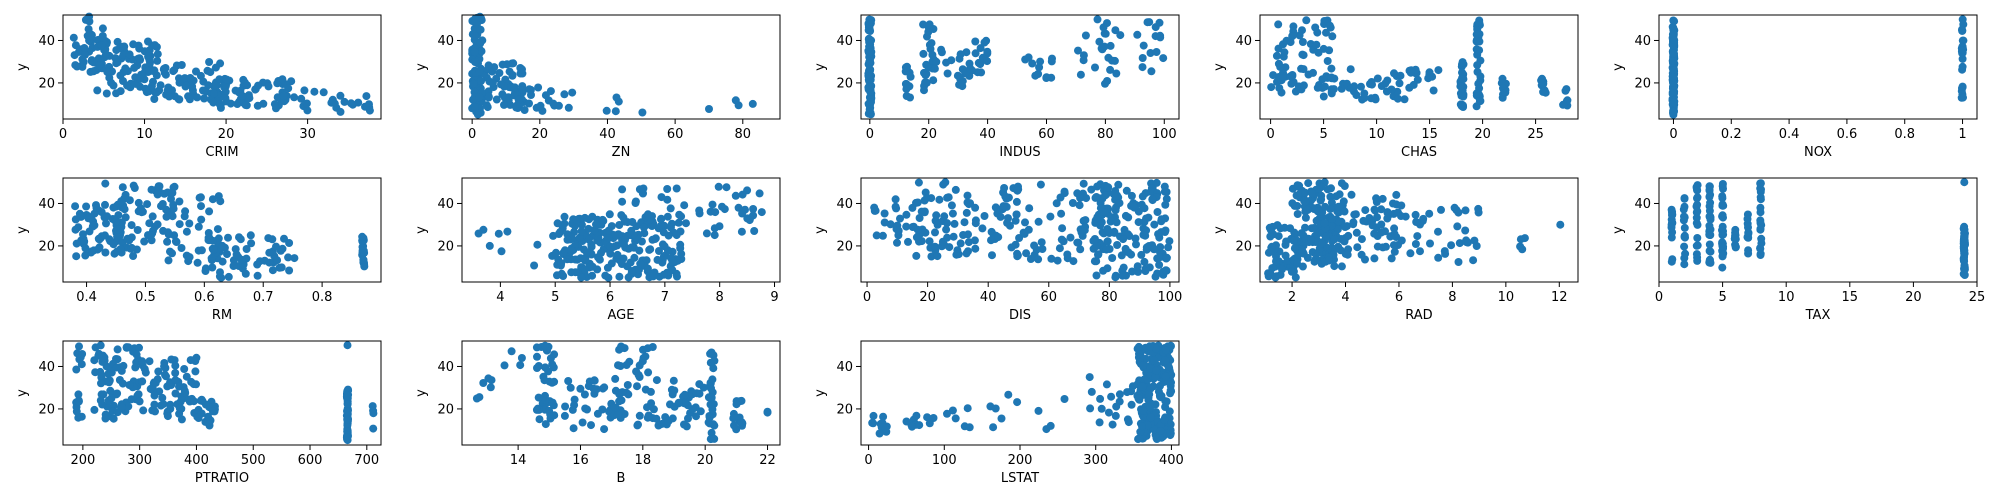  What do you see at coordinates (1046, 134) in the screenshot?
I see `x-tick-label: 60` at bounding box center [1046, 134].